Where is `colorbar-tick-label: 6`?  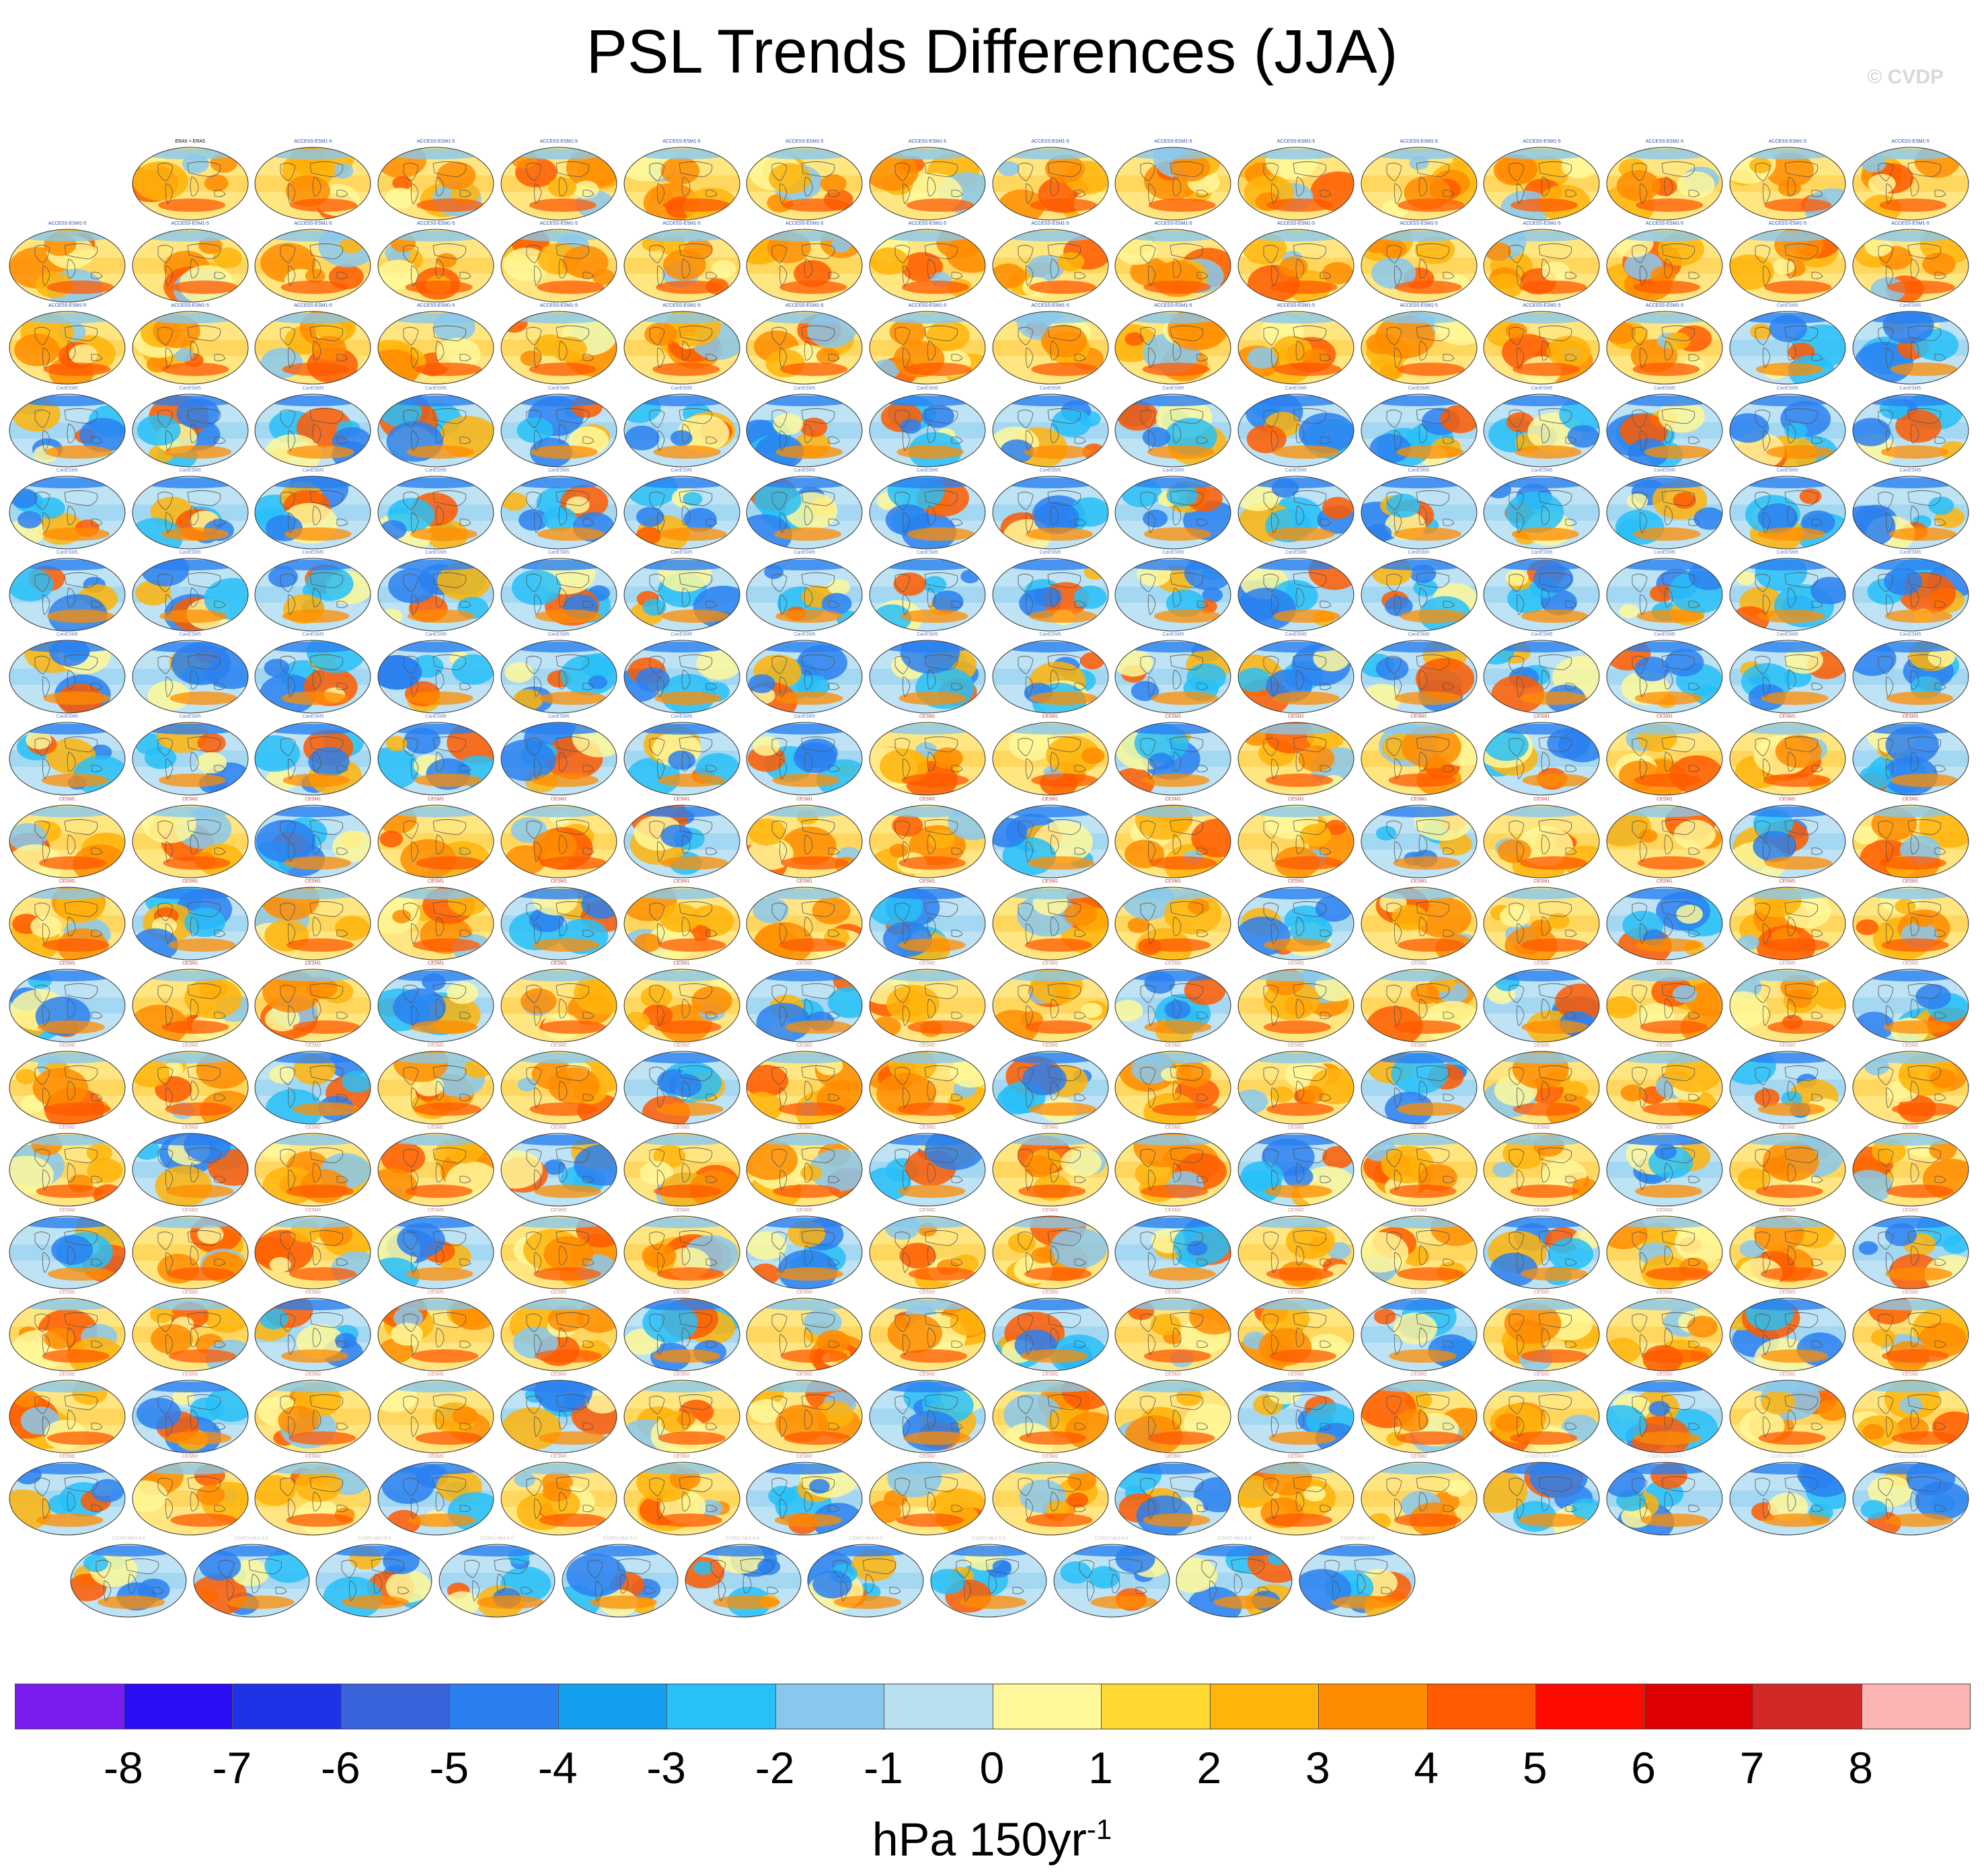
colorbar-tick-label: 6 is located at coordinates (1643, 1768).